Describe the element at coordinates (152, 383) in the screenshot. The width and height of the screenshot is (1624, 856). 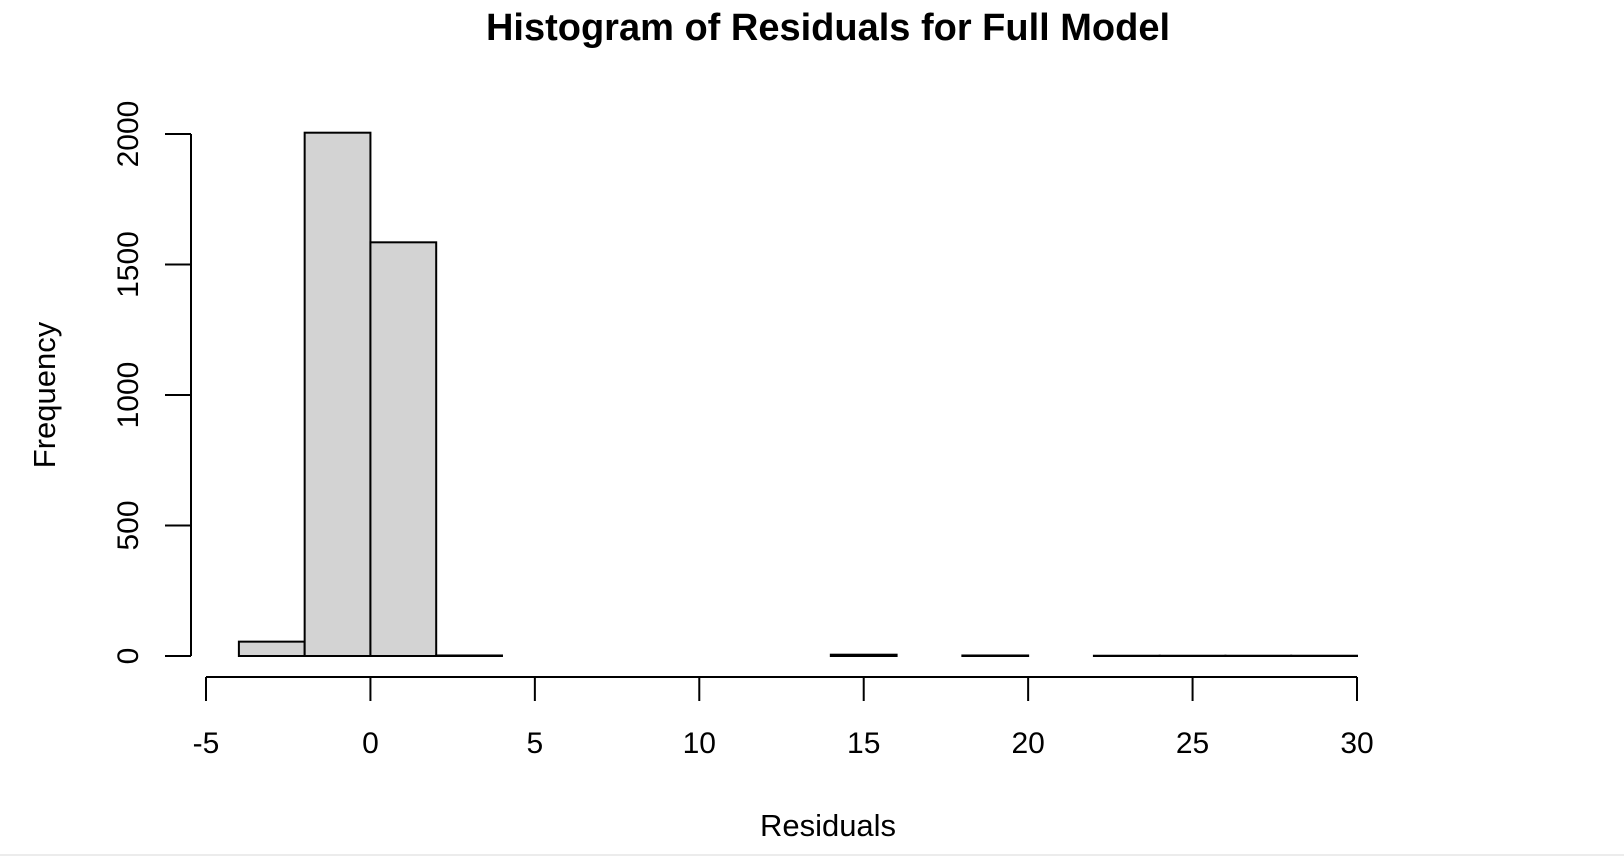
I see `y-axis: 0 500 1000 1500 2000` at that location.